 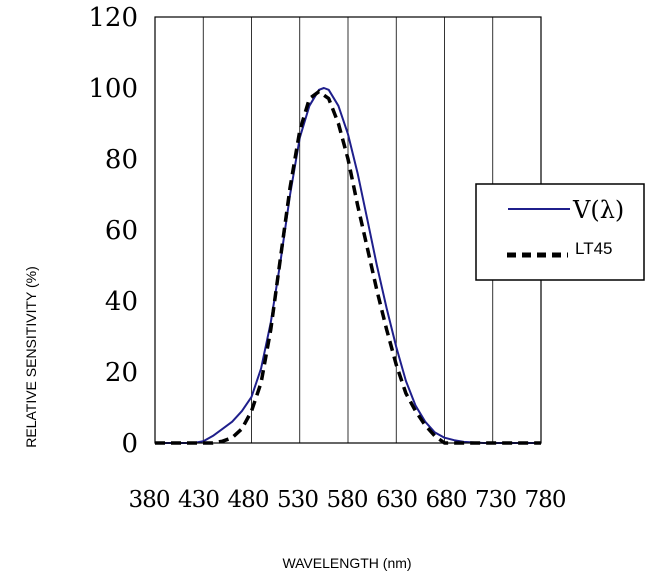 I want to click on y-tick-label-120: 120, so click(x=113, y=18).